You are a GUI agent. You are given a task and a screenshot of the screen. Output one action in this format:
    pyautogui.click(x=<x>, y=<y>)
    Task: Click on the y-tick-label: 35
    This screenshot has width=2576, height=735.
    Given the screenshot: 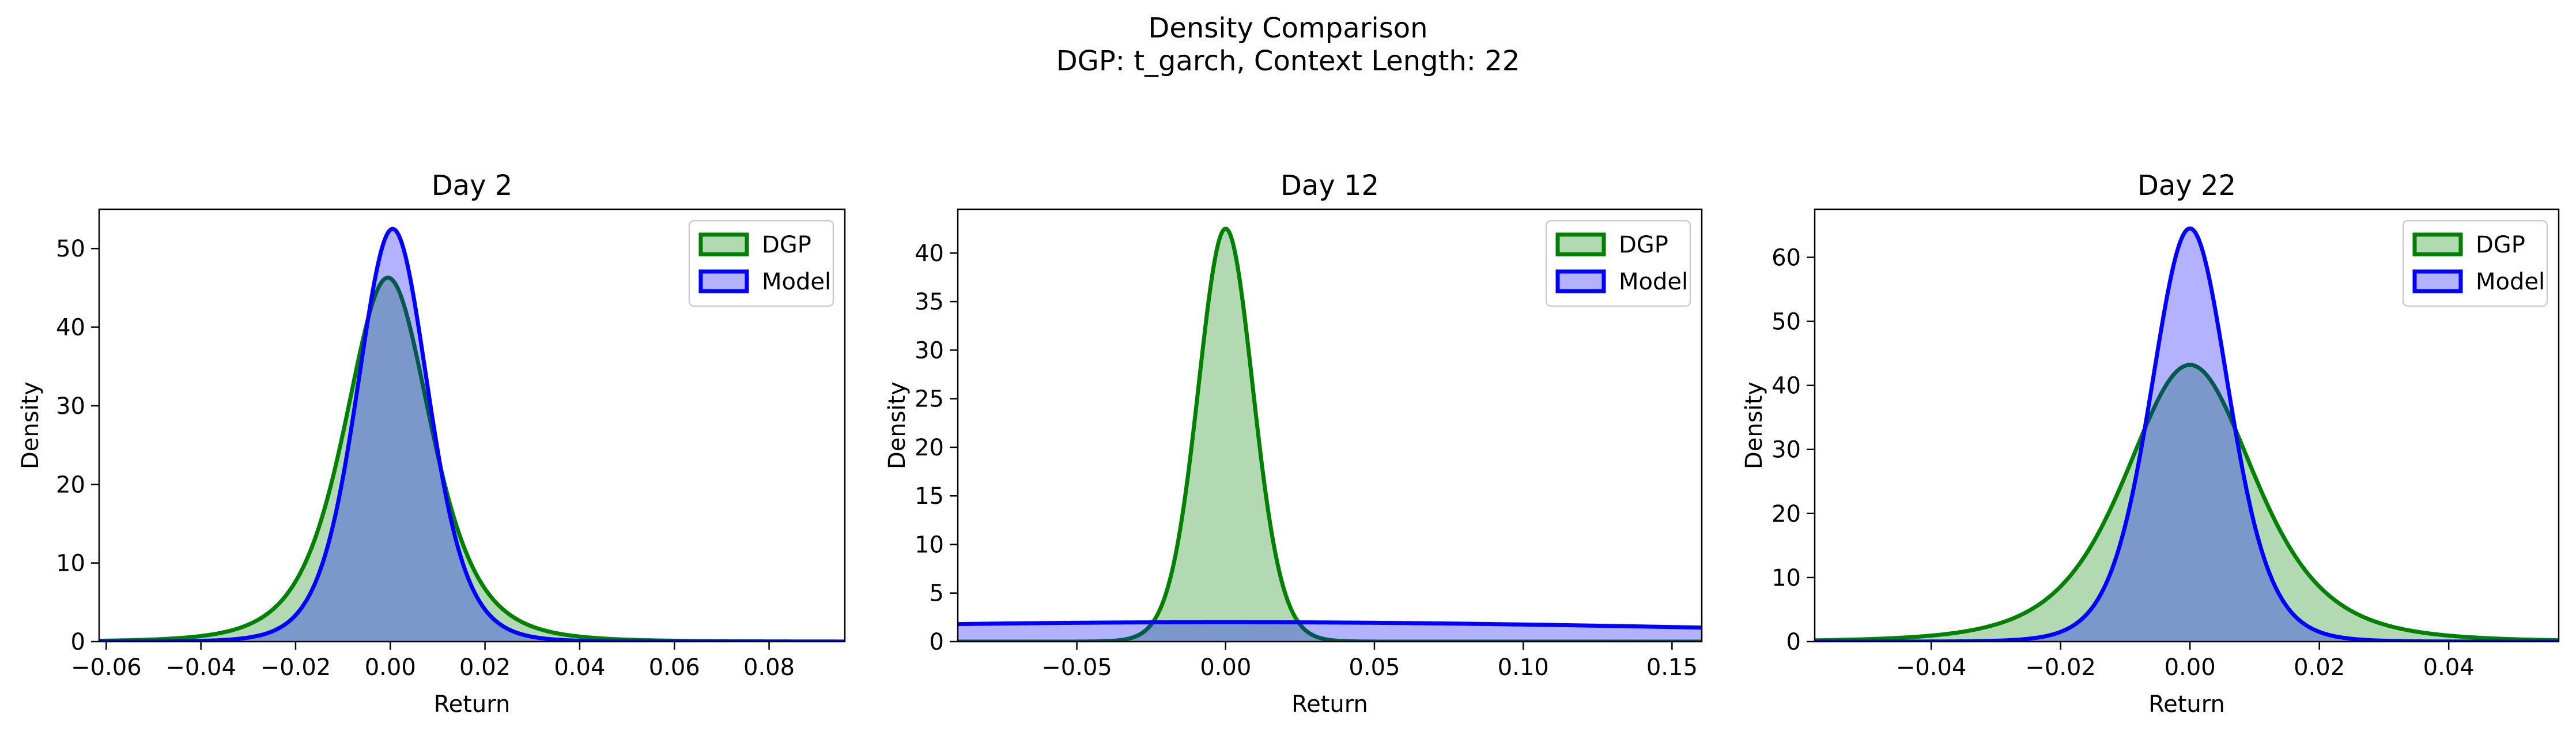 What is the action you would take?
    pyautogui.click(x=929, y=302)
    